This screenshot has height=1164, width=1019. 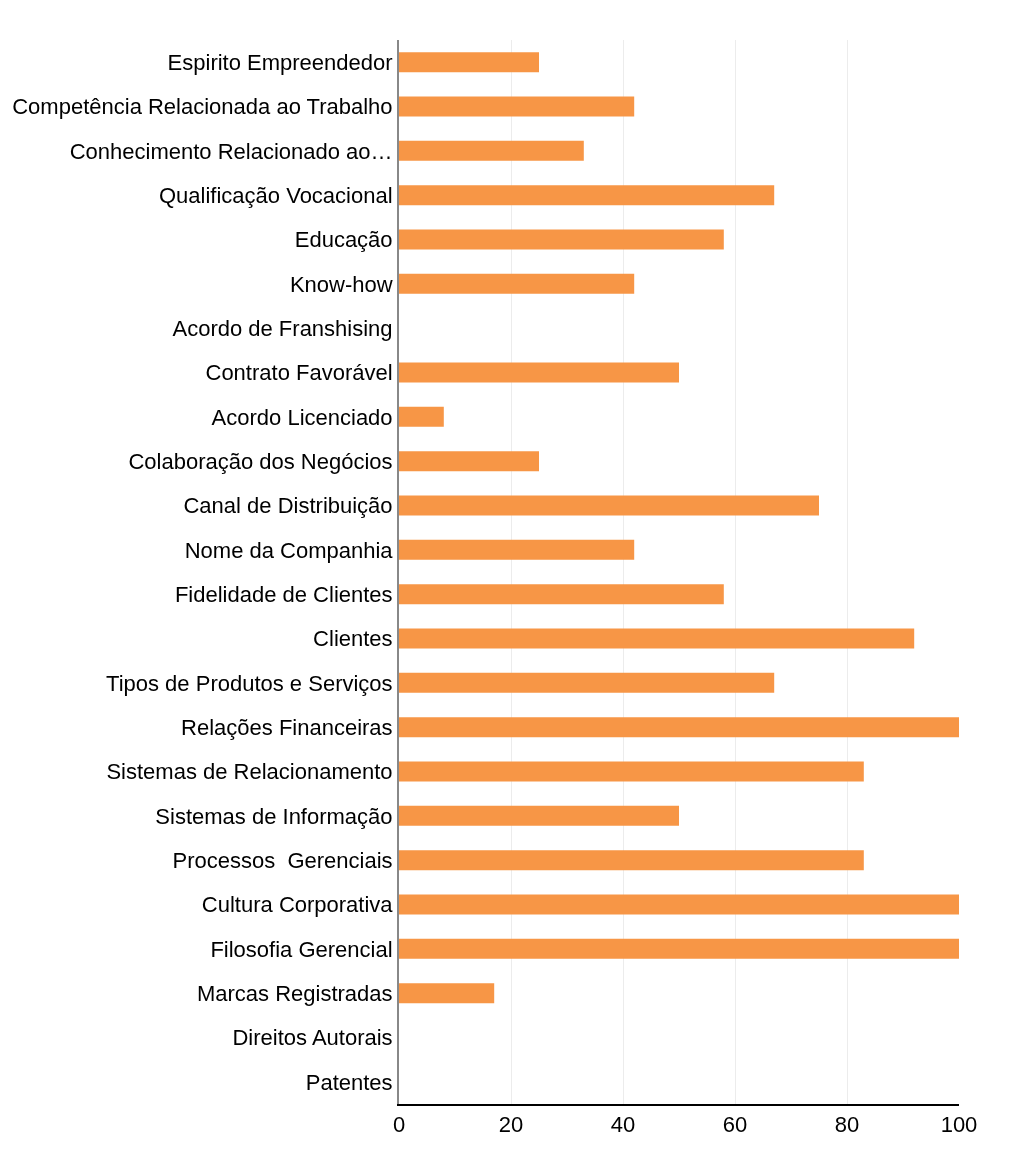 I want to click on y-tick-label: Processos Gerenciais, so click(x=282, y=860).